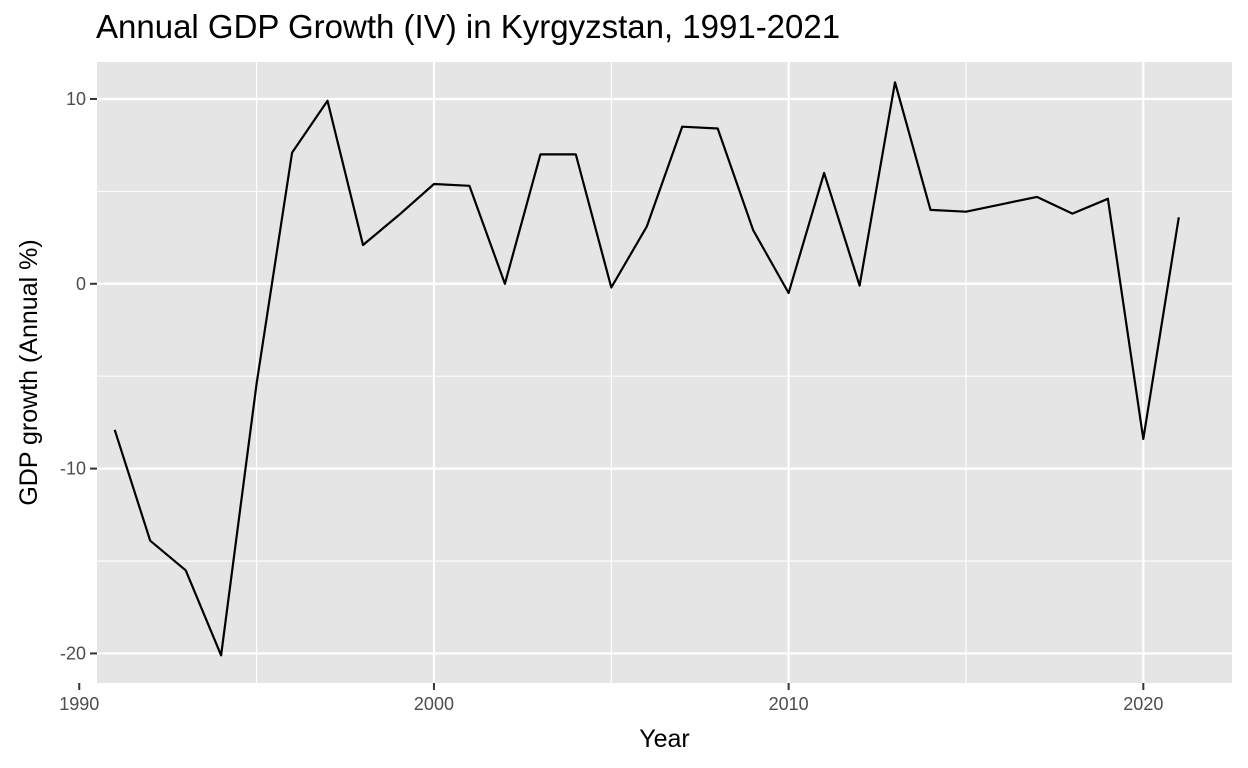 The image size is (1248, 768). I want to click on x-axis-title: Year, so click(664, 739).